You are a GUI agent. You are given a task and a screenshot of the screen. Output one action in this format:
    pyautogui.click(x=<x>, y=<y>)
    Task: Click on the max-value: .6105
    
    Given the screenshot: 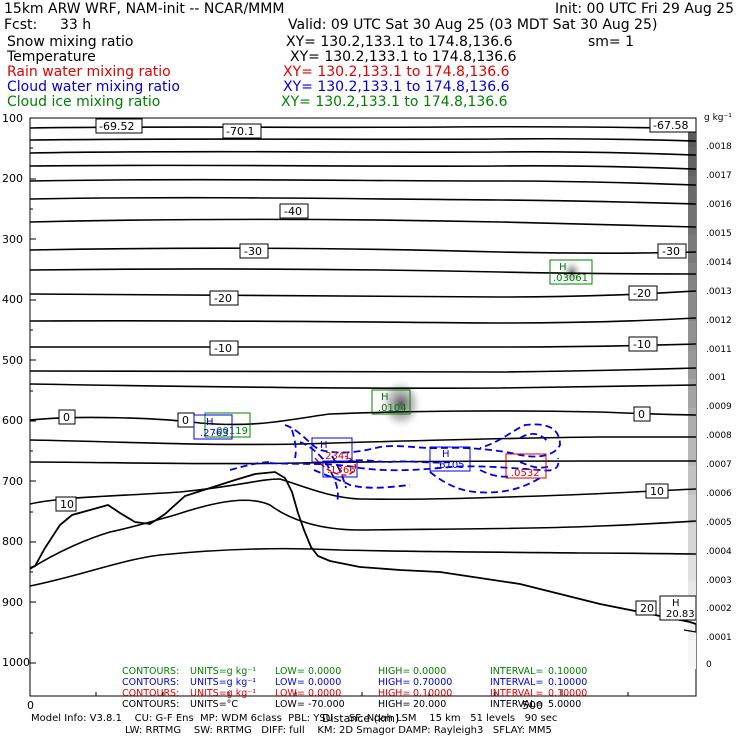 What is the action you would take?
    pyautogui.click(x=450, y=465)
    